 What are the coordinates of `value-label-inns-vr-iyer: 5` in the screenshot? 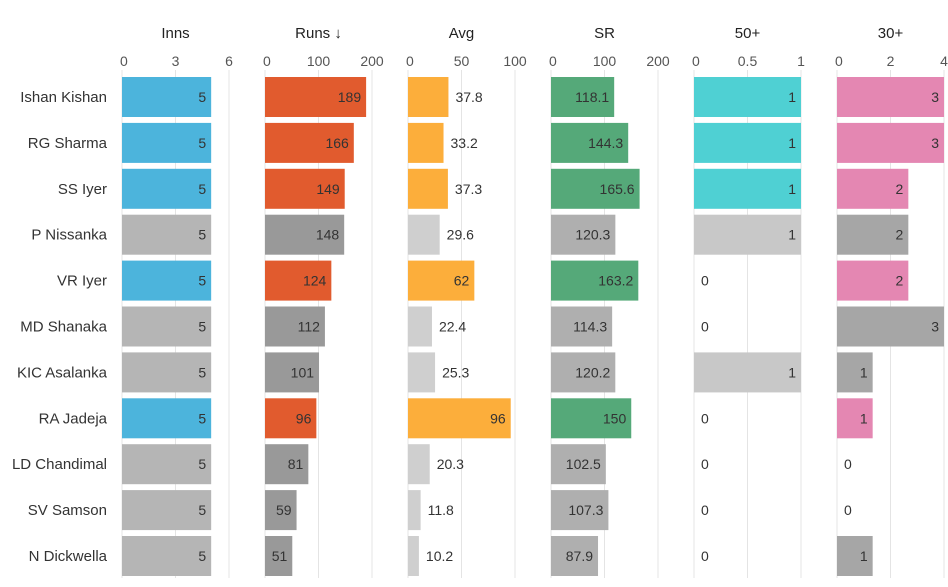 It's located at (202, 281).